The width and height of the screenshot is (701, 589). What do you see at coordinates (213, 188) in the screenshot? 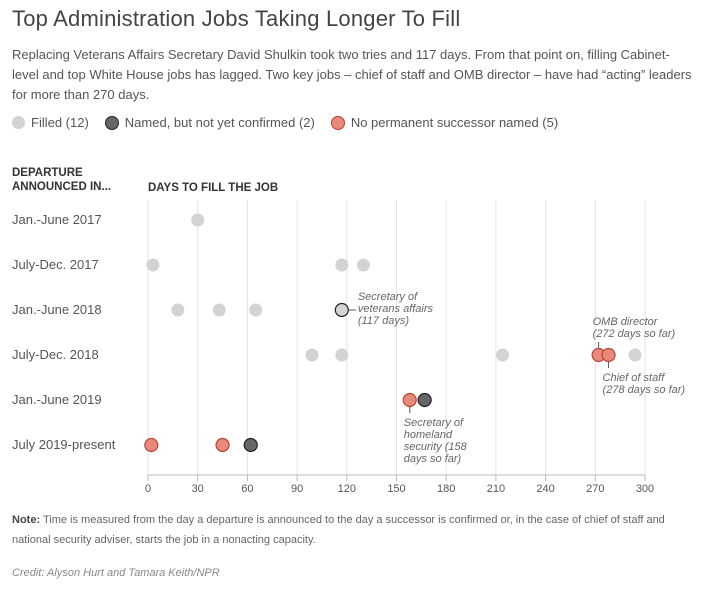
I see `x-axis-header: DAYS TO FILL THE JOB` at bounding box center [213, 188].